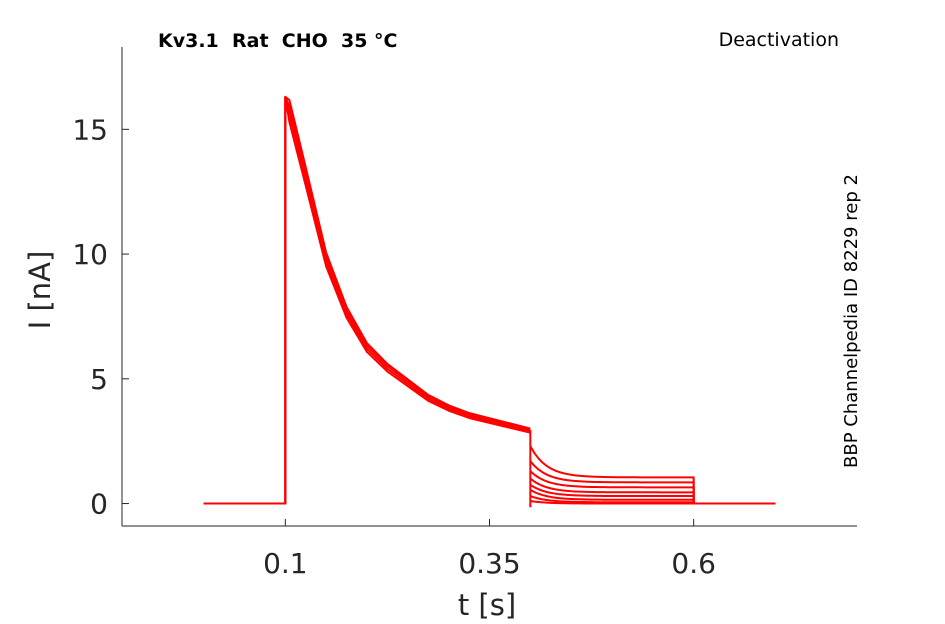 This screenshot has width=945, height=624. Describe the element at coordinates (99, 504) in the screenshot. I see `y-tick-label: 0` at that location.